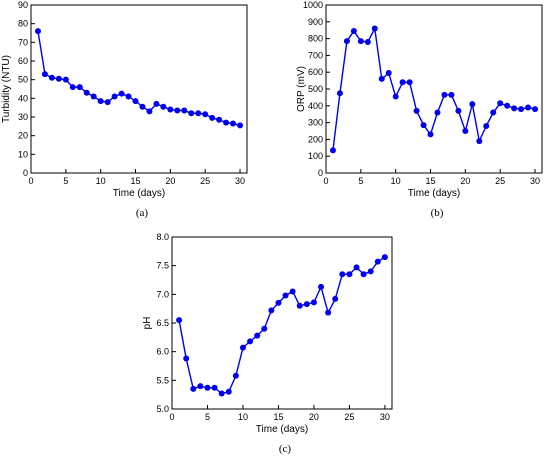  Describe the element at coordinates (313, 5) in the screenshot. I see `y-tick-label: 1000` at that location.